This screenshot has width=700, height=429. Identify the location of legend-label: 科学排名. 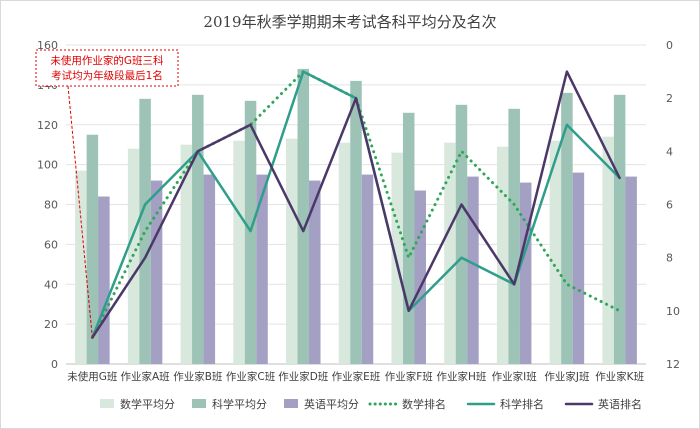
(522, 404).